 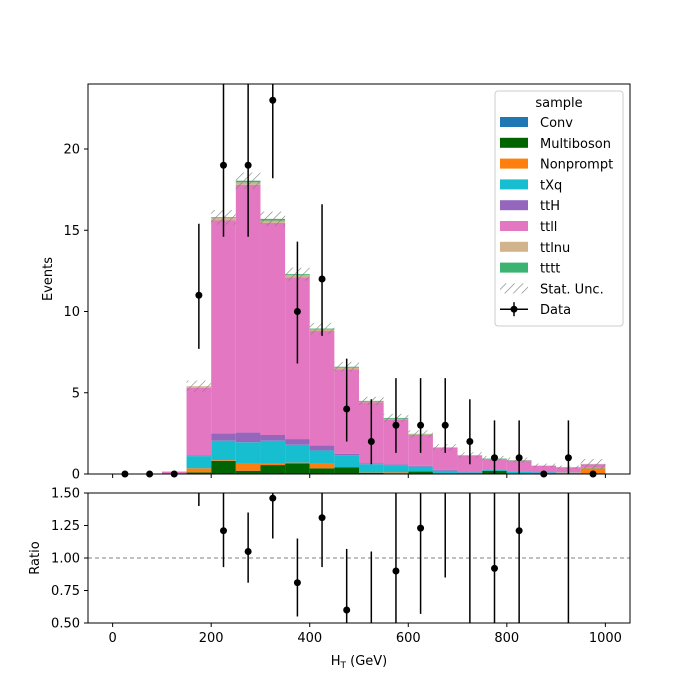 I want to click on ratio-y-tick-label-0: 0.50, so click(x=65, y=624).